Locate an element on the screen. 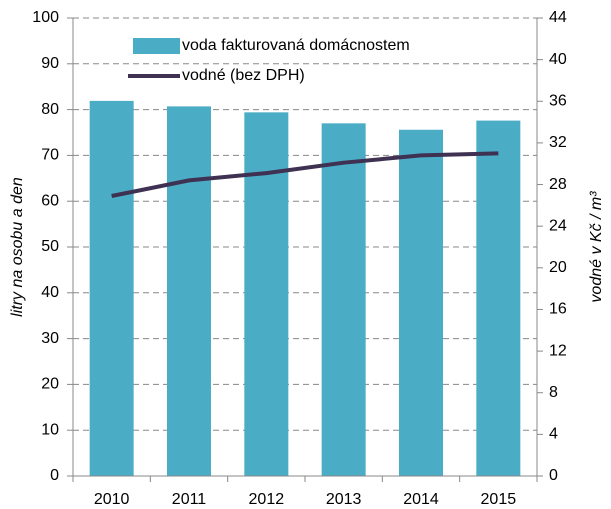 Image resolution: width=611 pixels, height=509 pixels. y2-tick-label: 4 is located at coordinates (553, 434).